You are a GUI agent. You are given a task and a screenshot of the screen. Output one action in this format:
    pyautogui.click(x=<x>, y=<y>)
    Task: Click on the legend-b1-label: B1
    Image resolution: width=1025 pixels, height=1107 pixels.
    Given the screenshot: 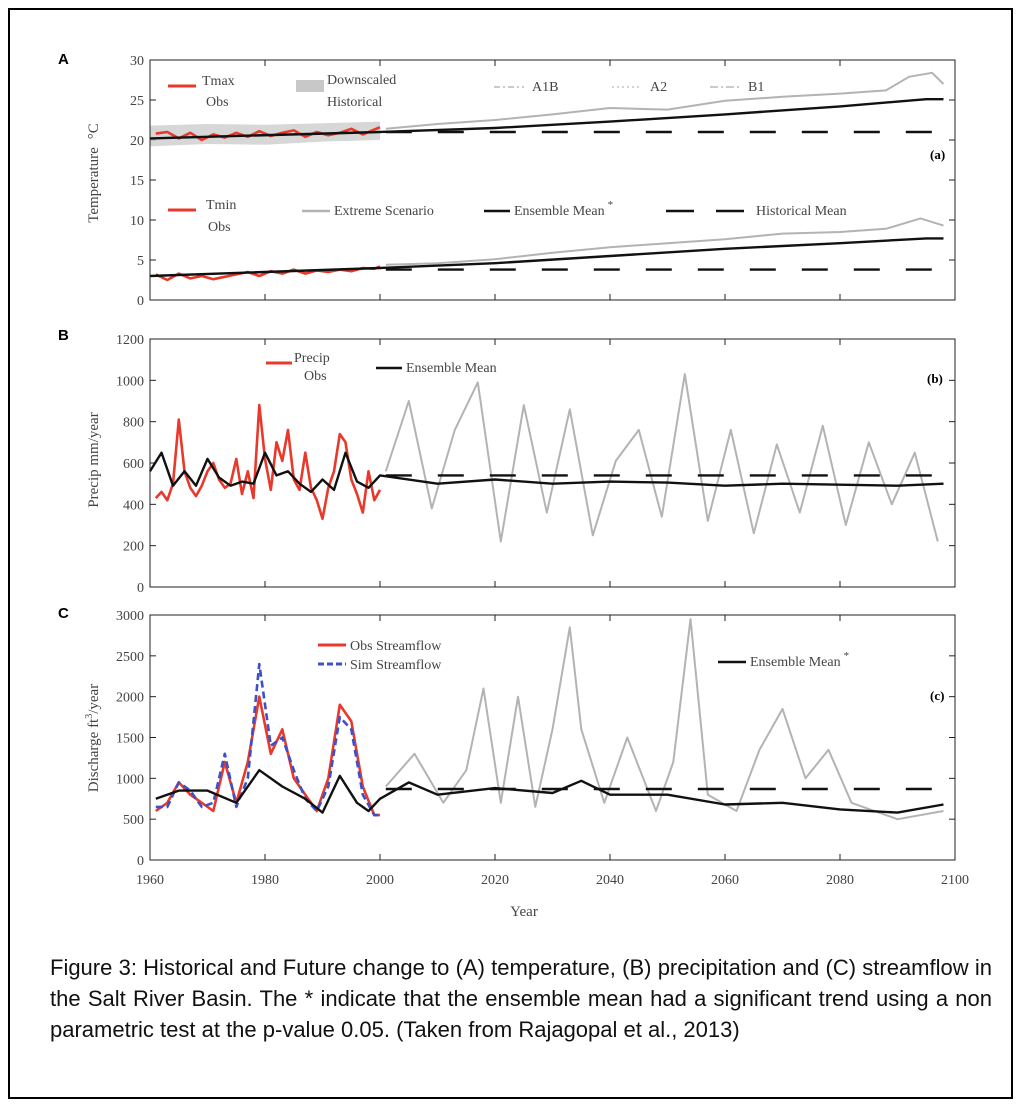 What is the action you would take?
    pyautogui.click(x=756, y=87)
    